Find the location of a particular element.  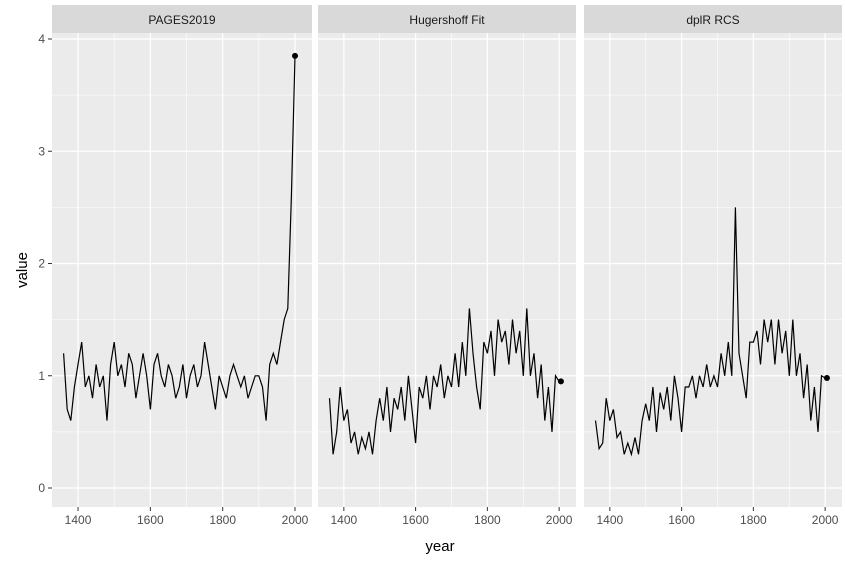

y-tick-label: 1 is located at coordinates (41, 376).